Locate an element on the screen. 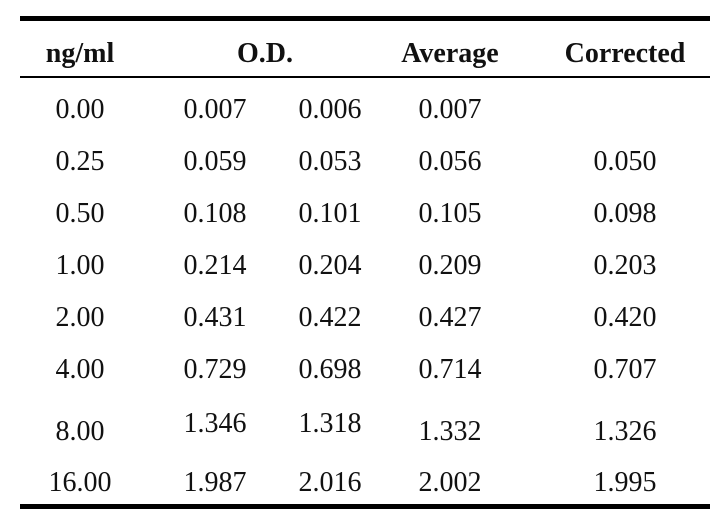  bottom-rule is located at coordinates (365, 506).